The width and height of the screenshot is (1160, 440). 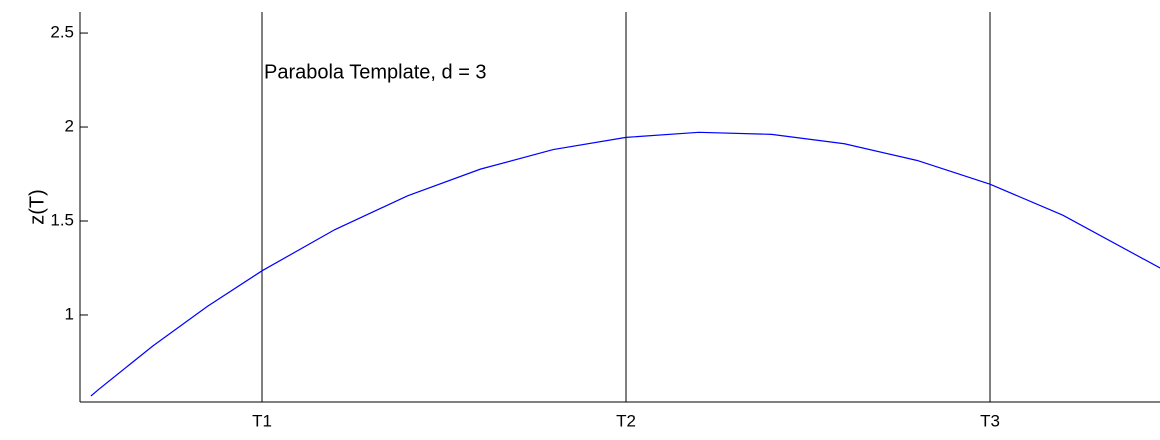 What do you see at coordinates (69, 313) in the screenshot?
I see `y-tick-label: 1` at bounding box center [69, 313].